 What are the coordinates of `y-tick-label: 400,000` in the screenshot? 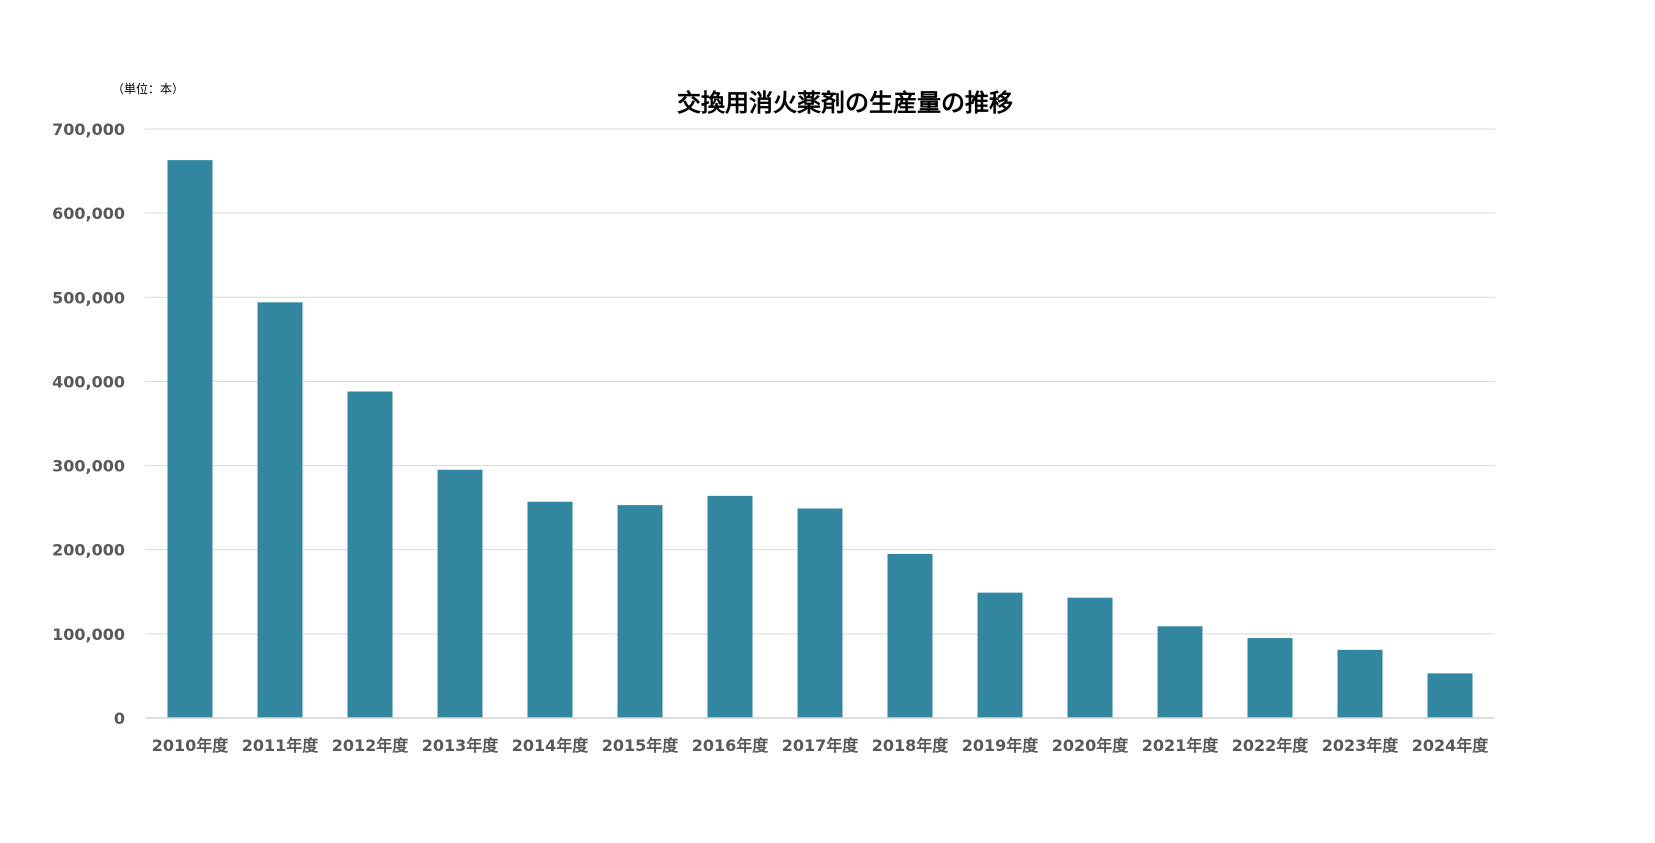 It's located at (88, 381).